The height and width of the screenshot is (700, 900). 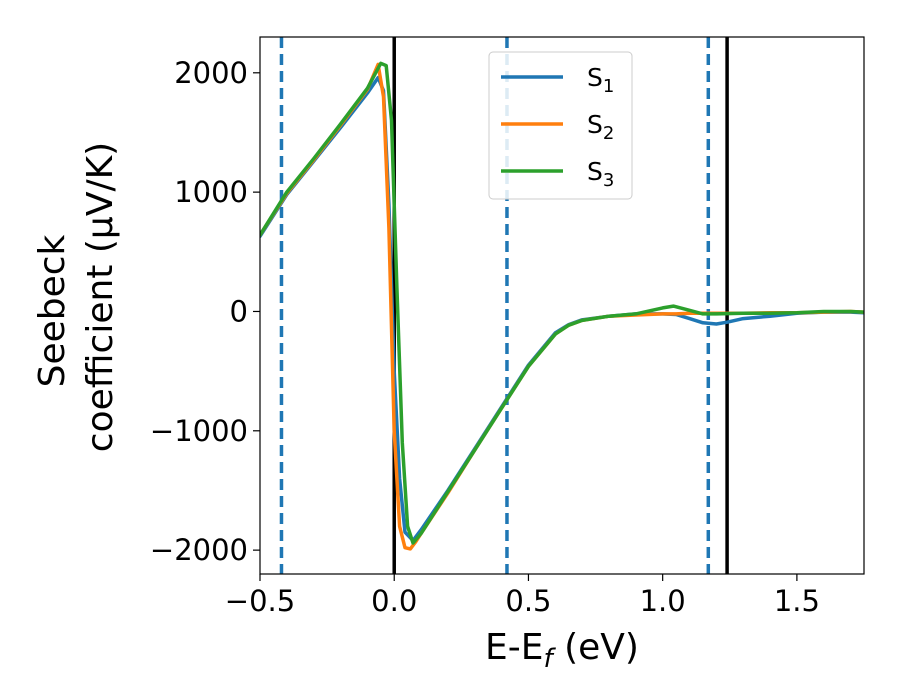 I want to click on x-tick-label: 1.5, so click(x=797, y=601).